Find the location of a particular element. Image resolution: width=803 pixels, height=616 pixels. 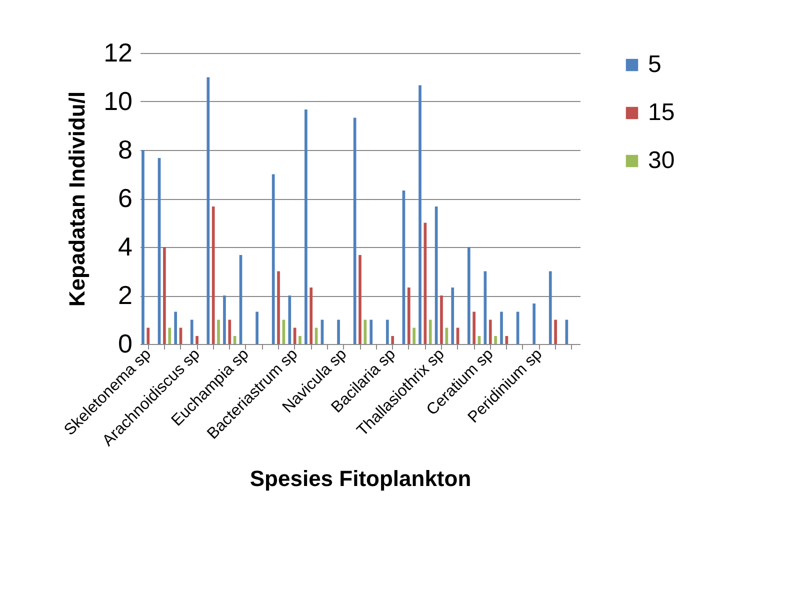

legend-label: 5 is located at coordinates (655, 64).